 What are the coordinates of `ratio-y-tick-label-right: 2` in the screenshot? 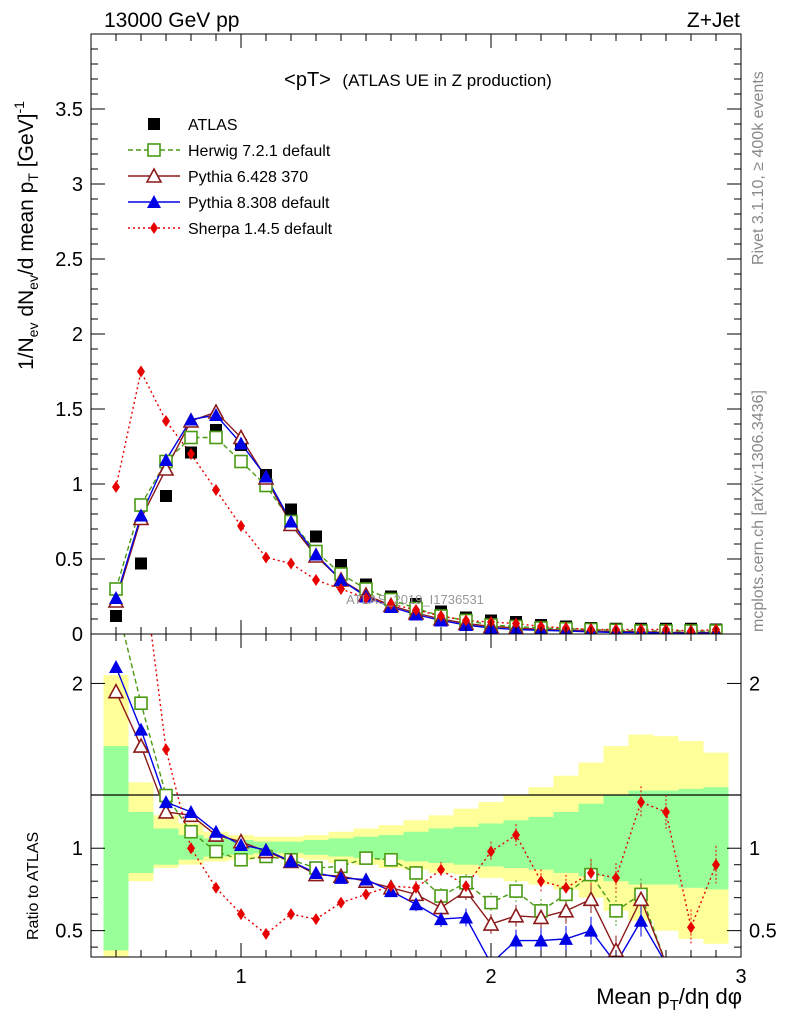 It's located at (754, 684).